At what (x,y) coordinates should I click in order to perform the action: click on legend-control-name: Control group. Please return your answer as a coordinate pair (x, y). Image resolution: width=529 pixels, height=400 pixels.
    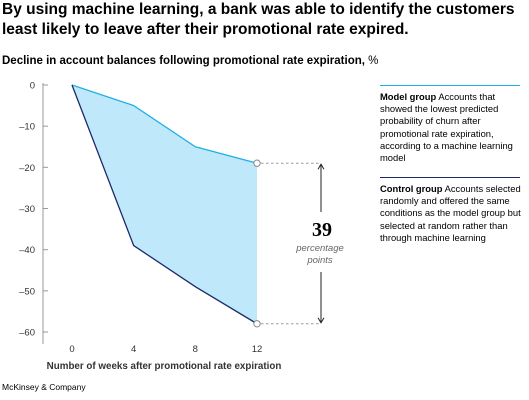
    Looking at the image, I should click on (411, 188).